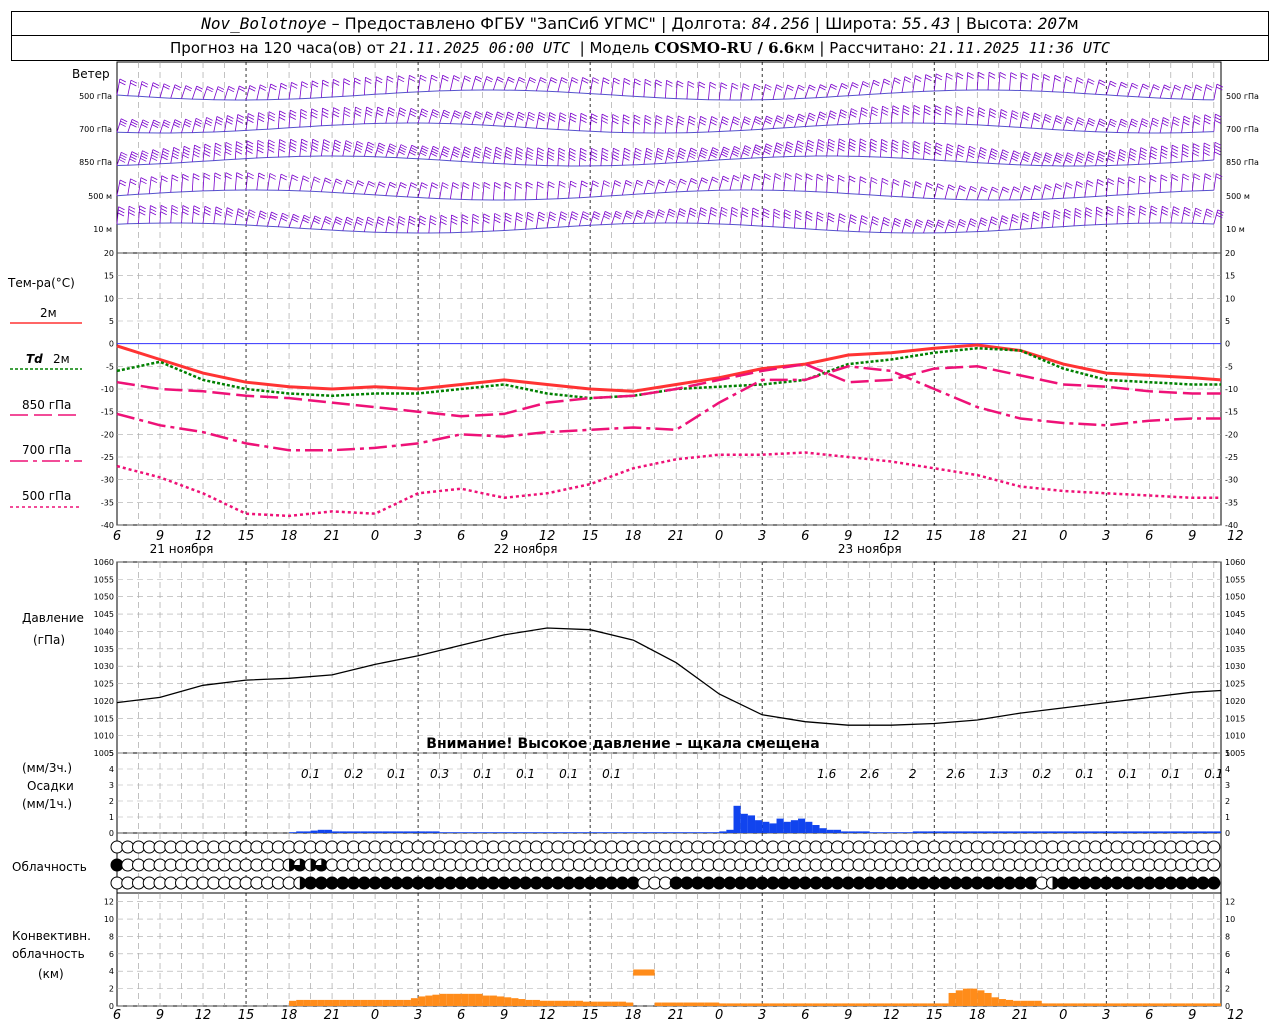 This screenshot has height=1024, width=1280. What do you see at coordinates (644, 972) in the screenshot?
I see `conv-float-bar` at bounding box center [644, 972].